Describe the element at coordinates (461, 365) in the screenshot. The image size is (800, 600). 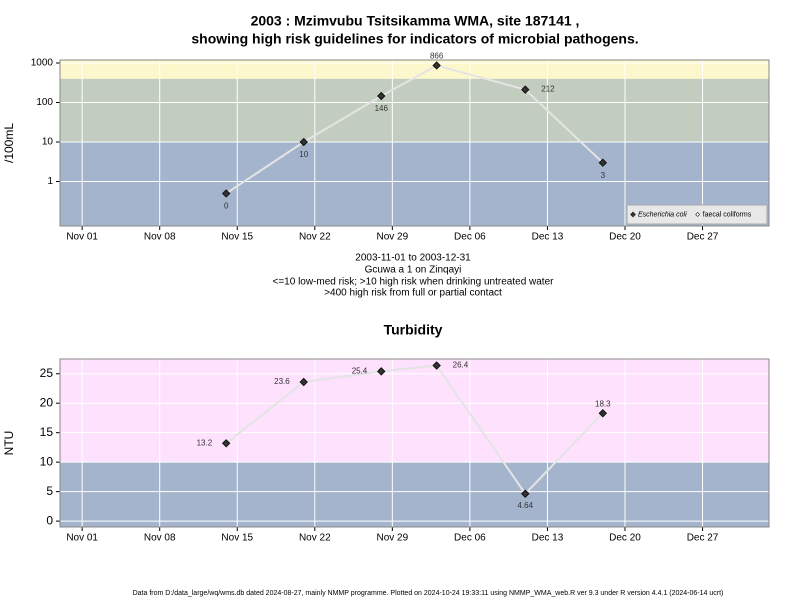
I see `data-label: 26.4` at that location.